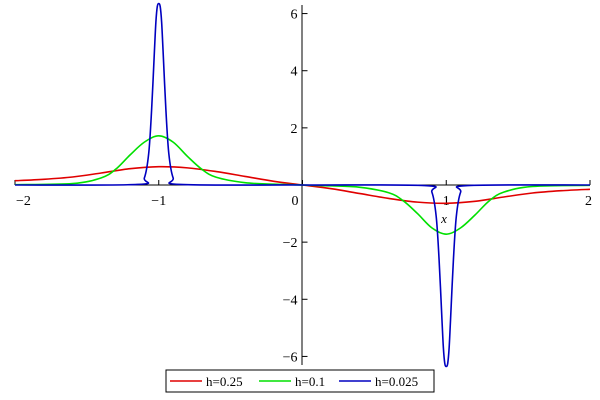 The height and width of the screenshot is (400, 600). I want to click on legend-label-2: h=0.025, so click(396, 381).